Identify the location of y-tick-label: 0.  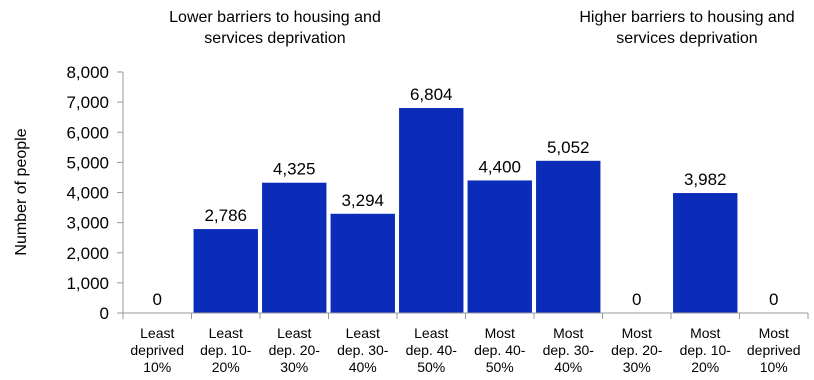
(104, 313).